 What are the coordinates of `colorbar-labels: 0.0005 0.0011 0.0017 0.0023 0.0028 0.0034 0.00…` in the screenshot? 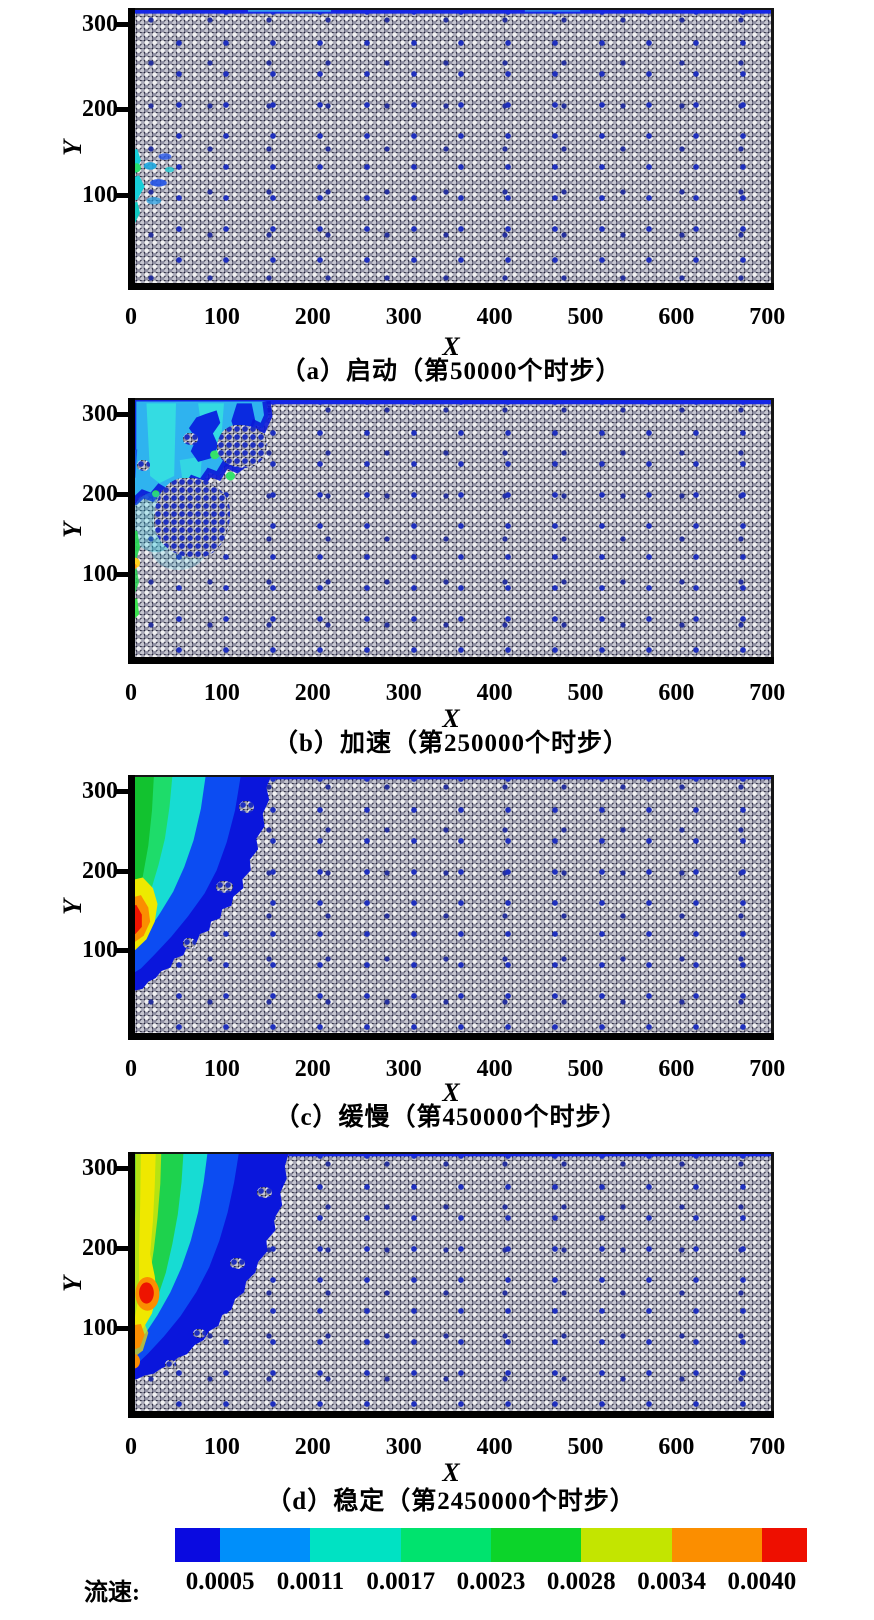 It's located at (437, 1583).